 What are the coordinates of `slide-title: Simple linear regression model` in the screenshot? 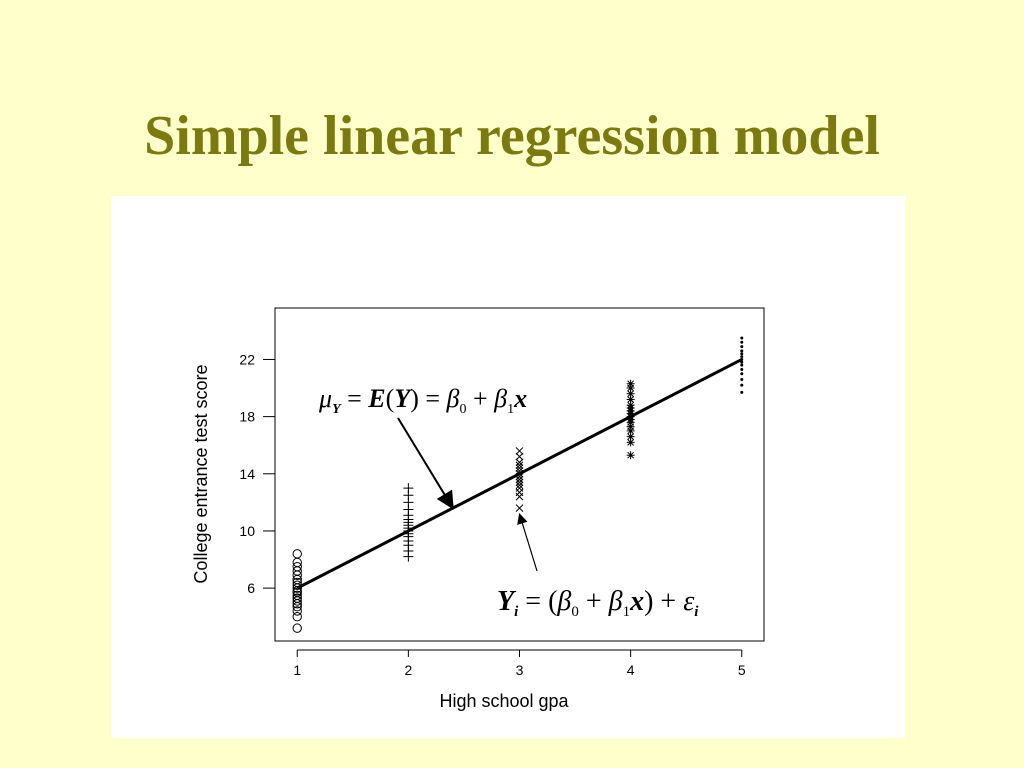 It's located at (512, 136).